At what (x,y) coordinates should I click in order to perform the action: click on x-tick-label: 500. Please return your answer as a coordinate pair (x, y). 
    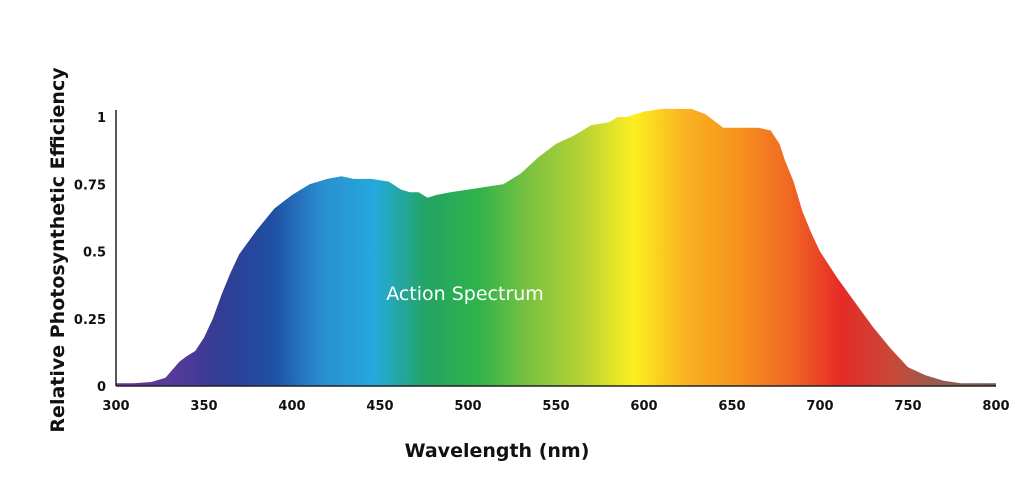
    Looking at the image, I should click on (467, 406).